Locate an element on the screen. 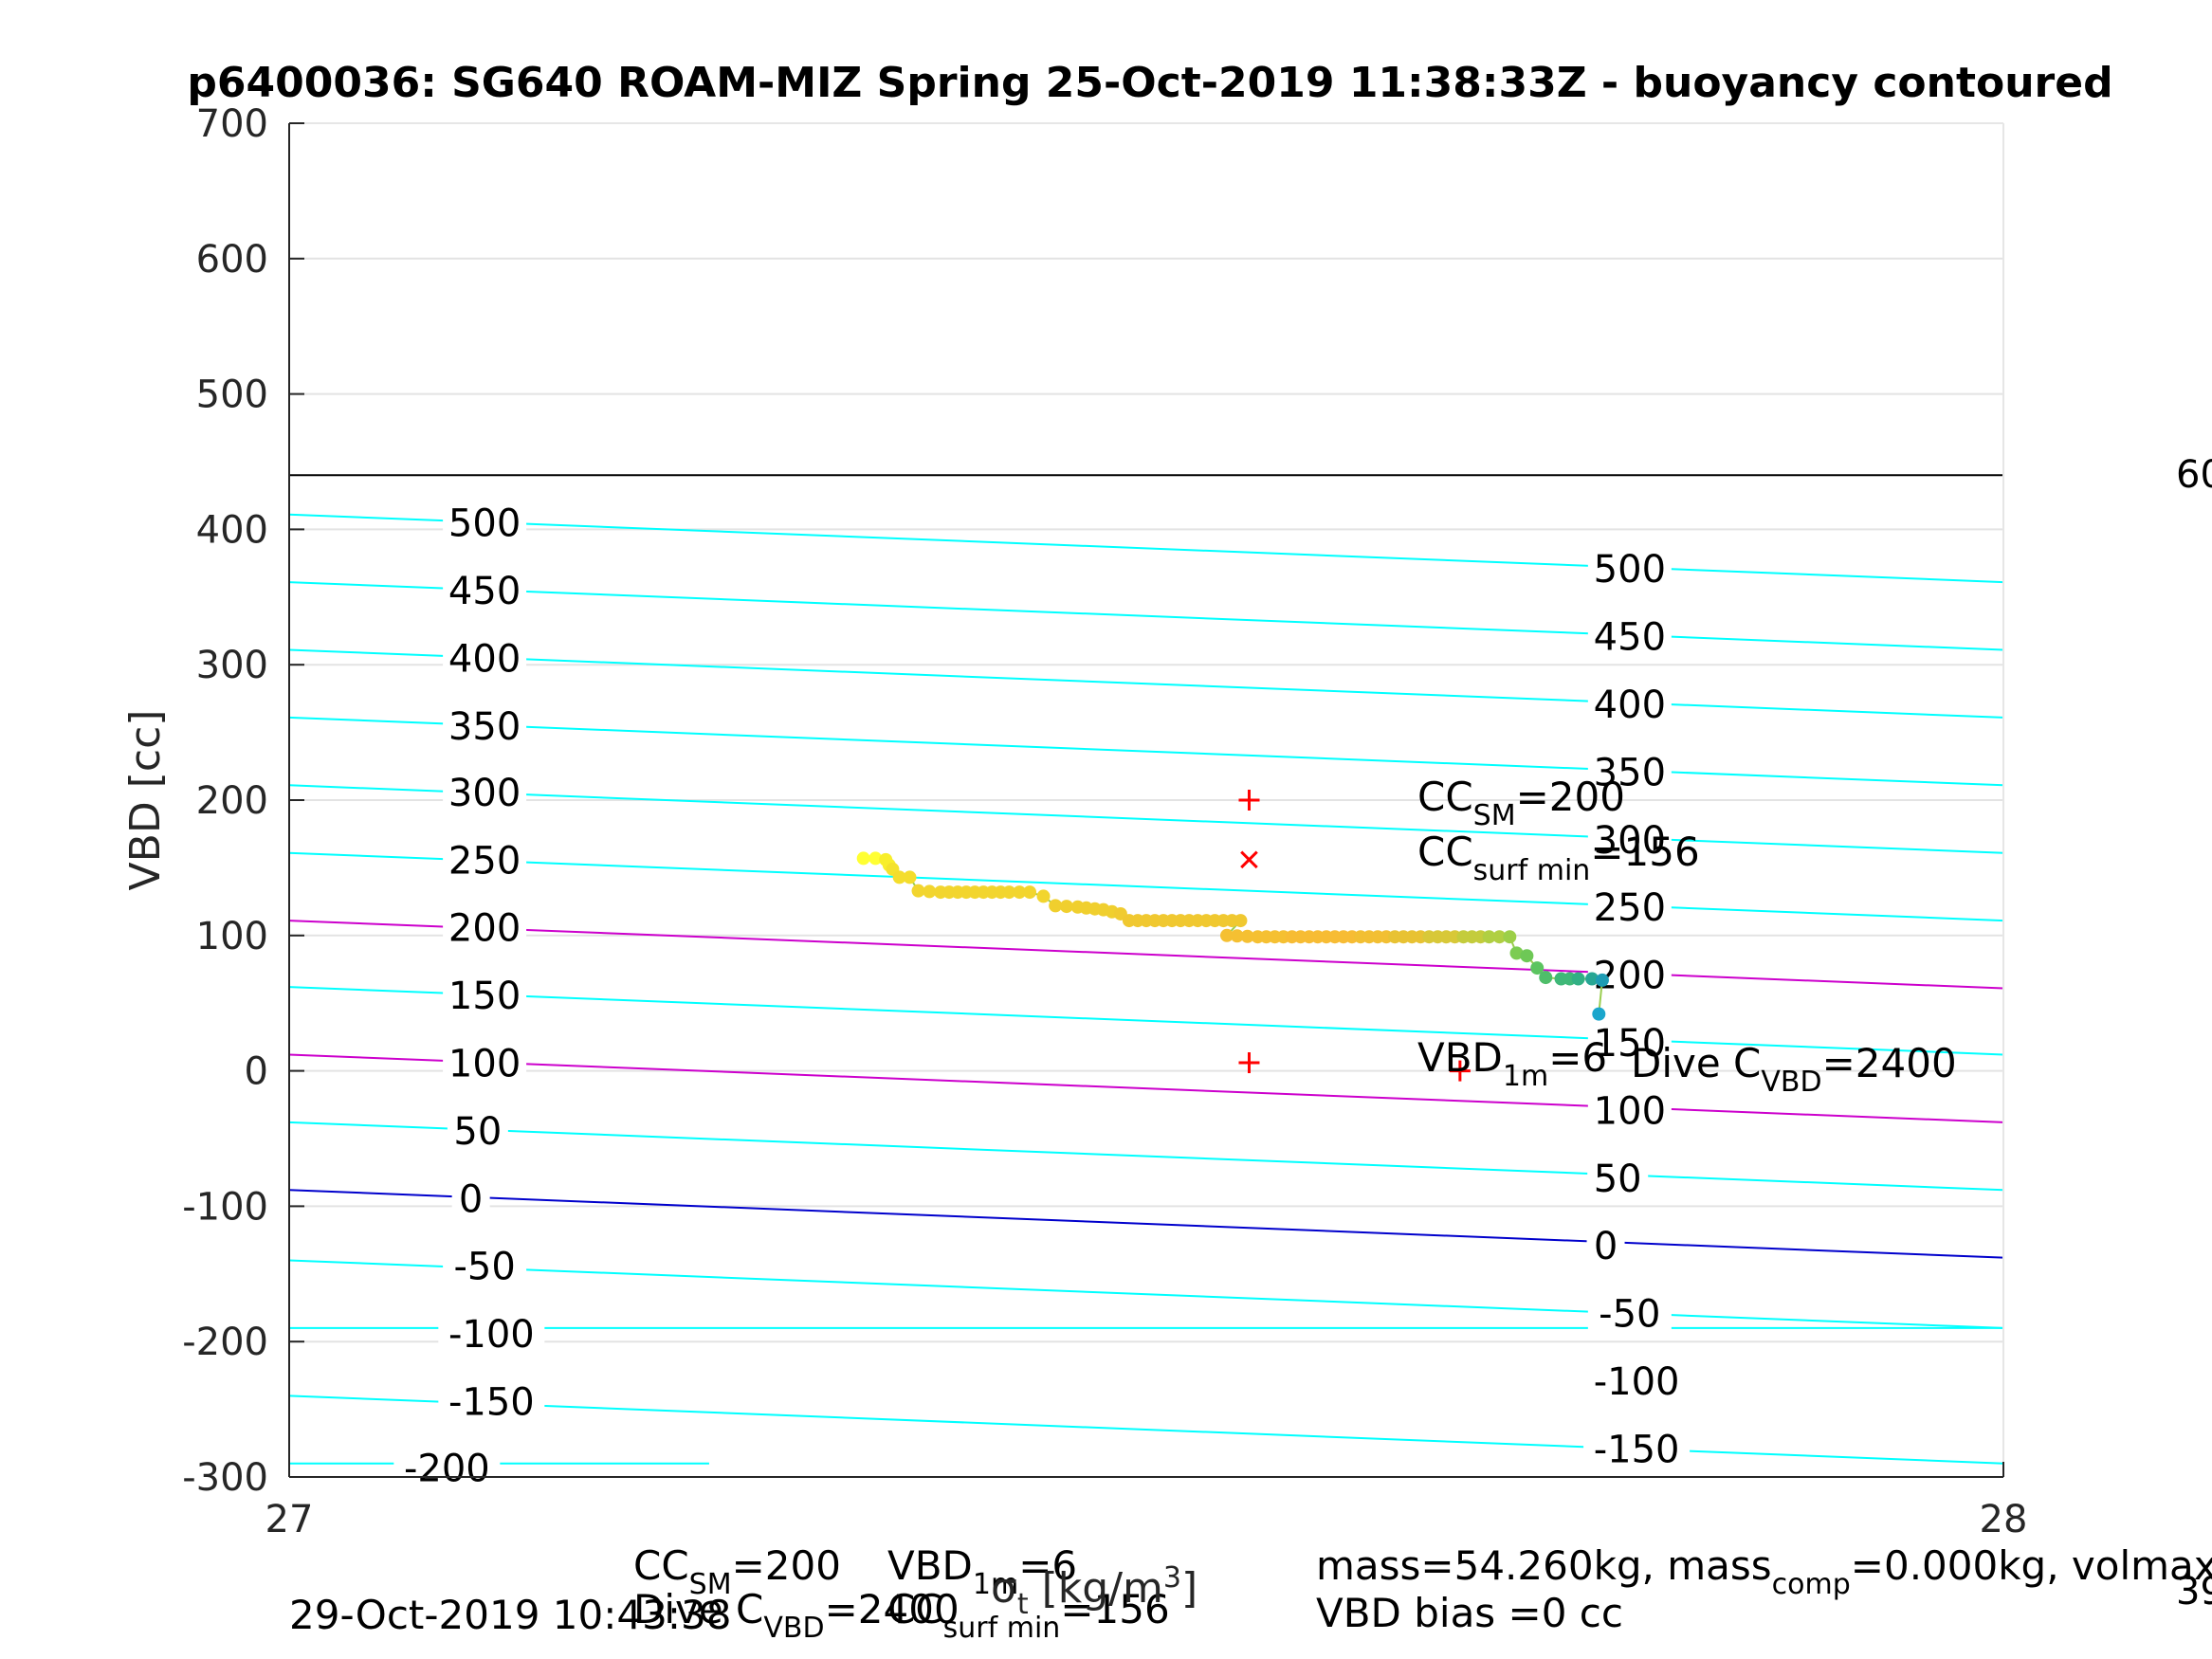  data-series is located at coordinates (1232, 936).